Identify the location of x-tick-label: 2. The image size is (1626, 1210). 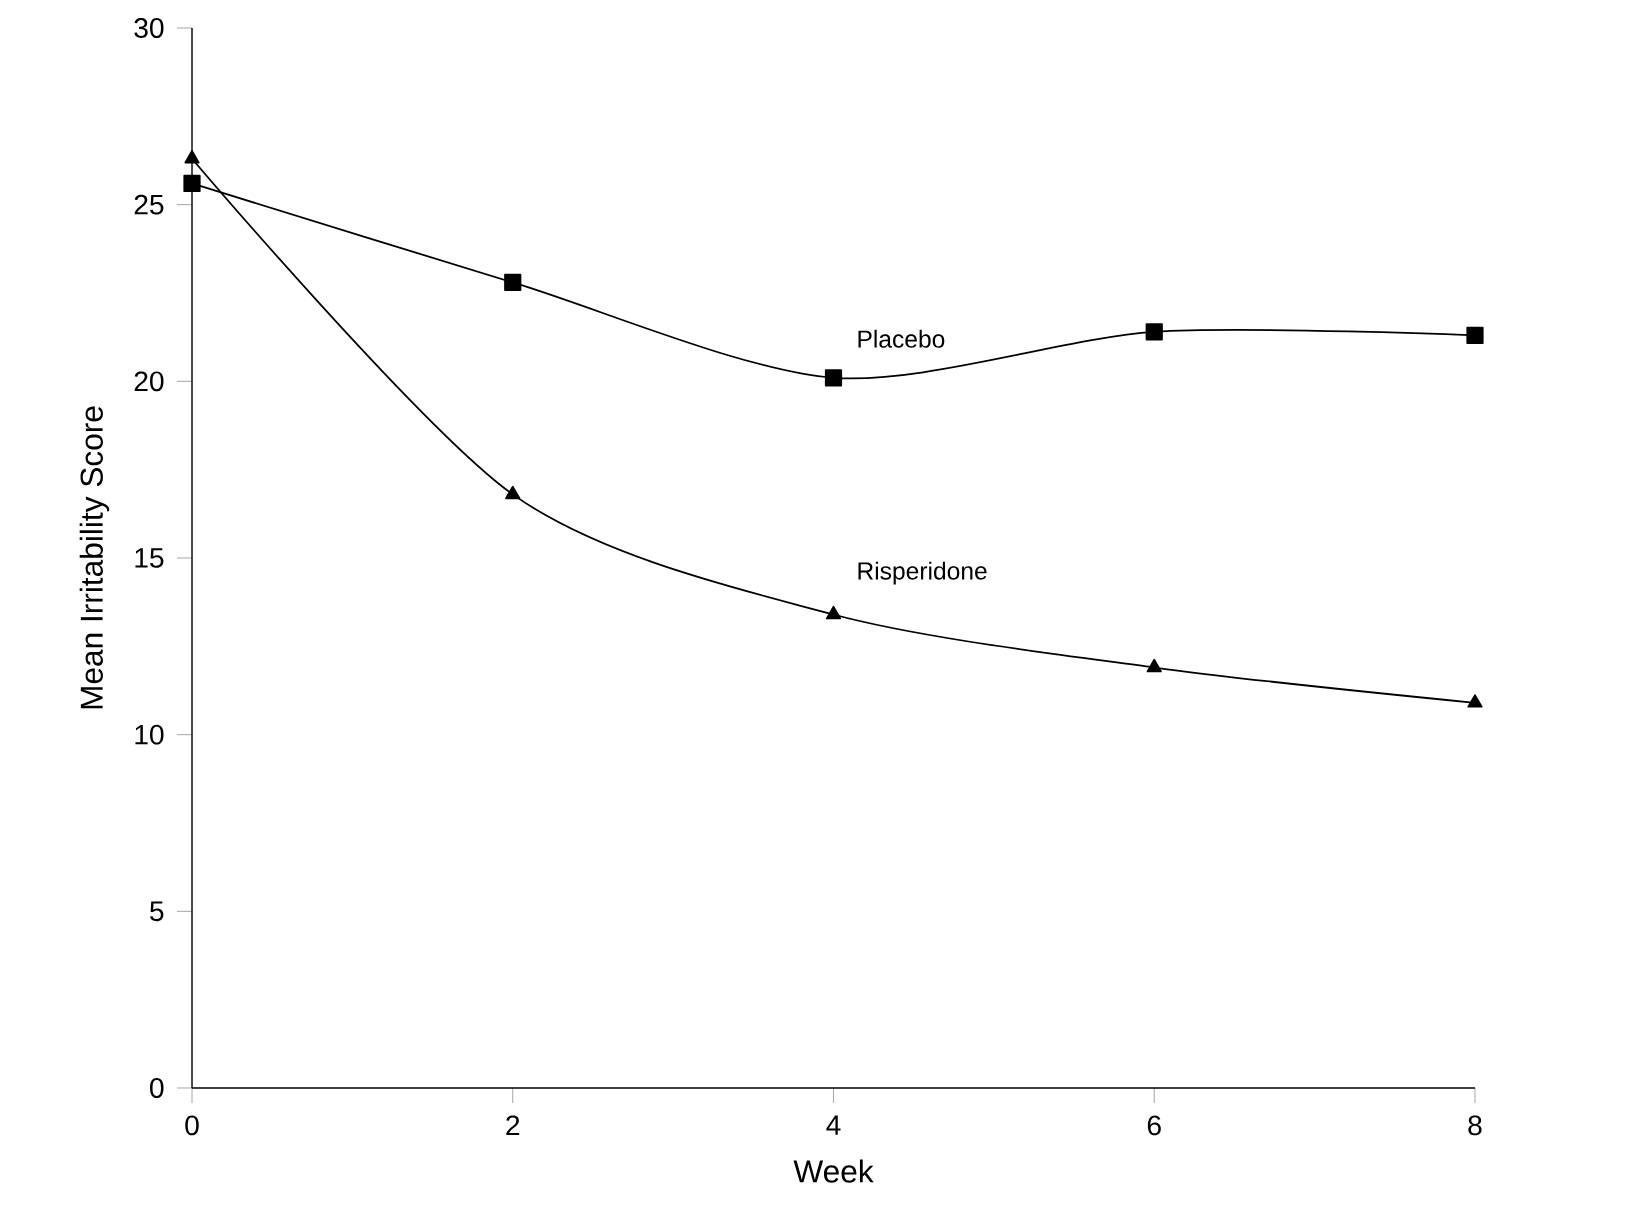
(513, 1125).